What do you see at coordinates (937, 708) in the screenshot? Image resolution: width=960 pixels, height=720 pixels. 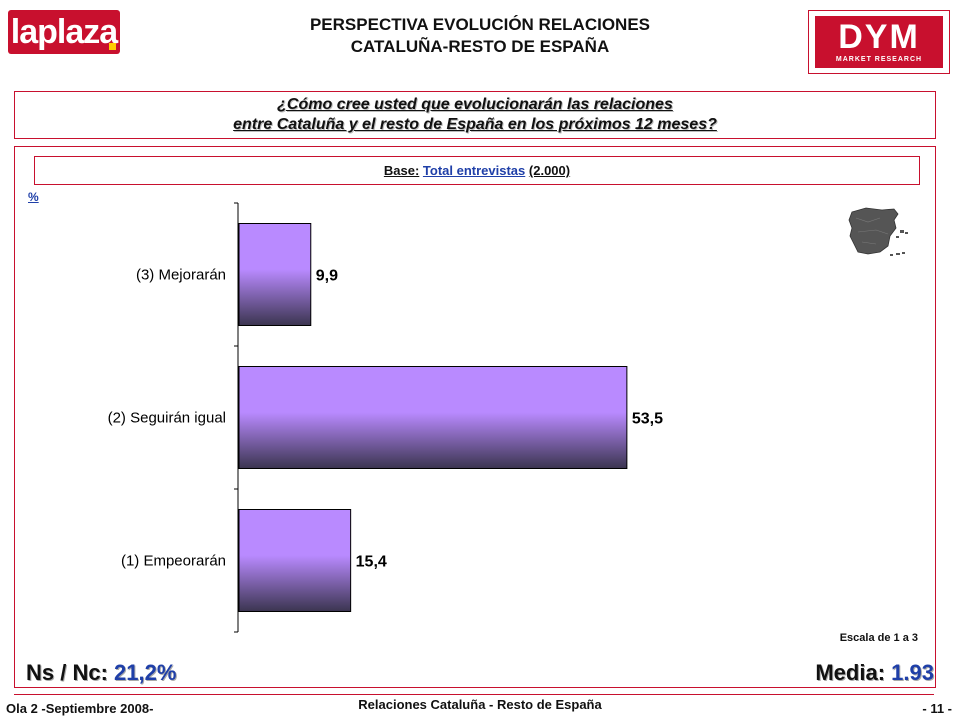 I see `footer-page-number: - 11 -` at bounding box center [937, 708].